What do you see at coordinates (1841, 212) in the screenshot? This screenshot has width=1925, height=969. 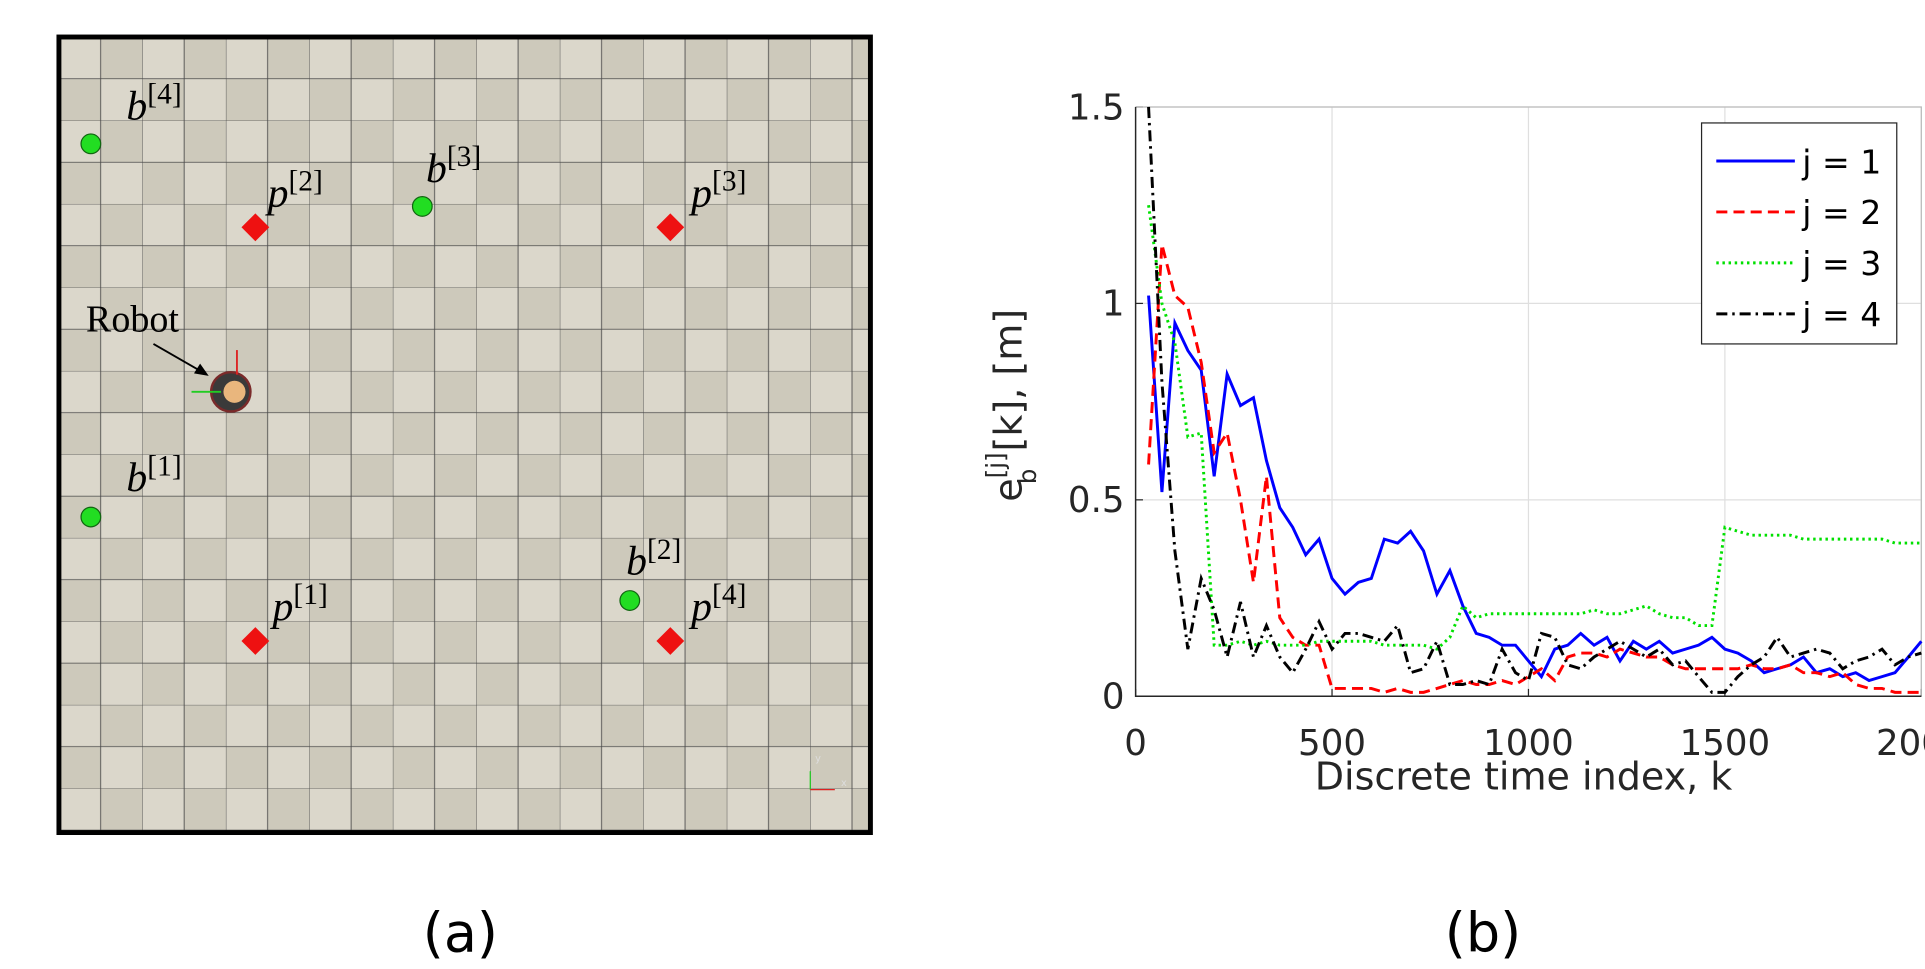 I see `legend-label: j = 2` at bounding box center [1841, 212].